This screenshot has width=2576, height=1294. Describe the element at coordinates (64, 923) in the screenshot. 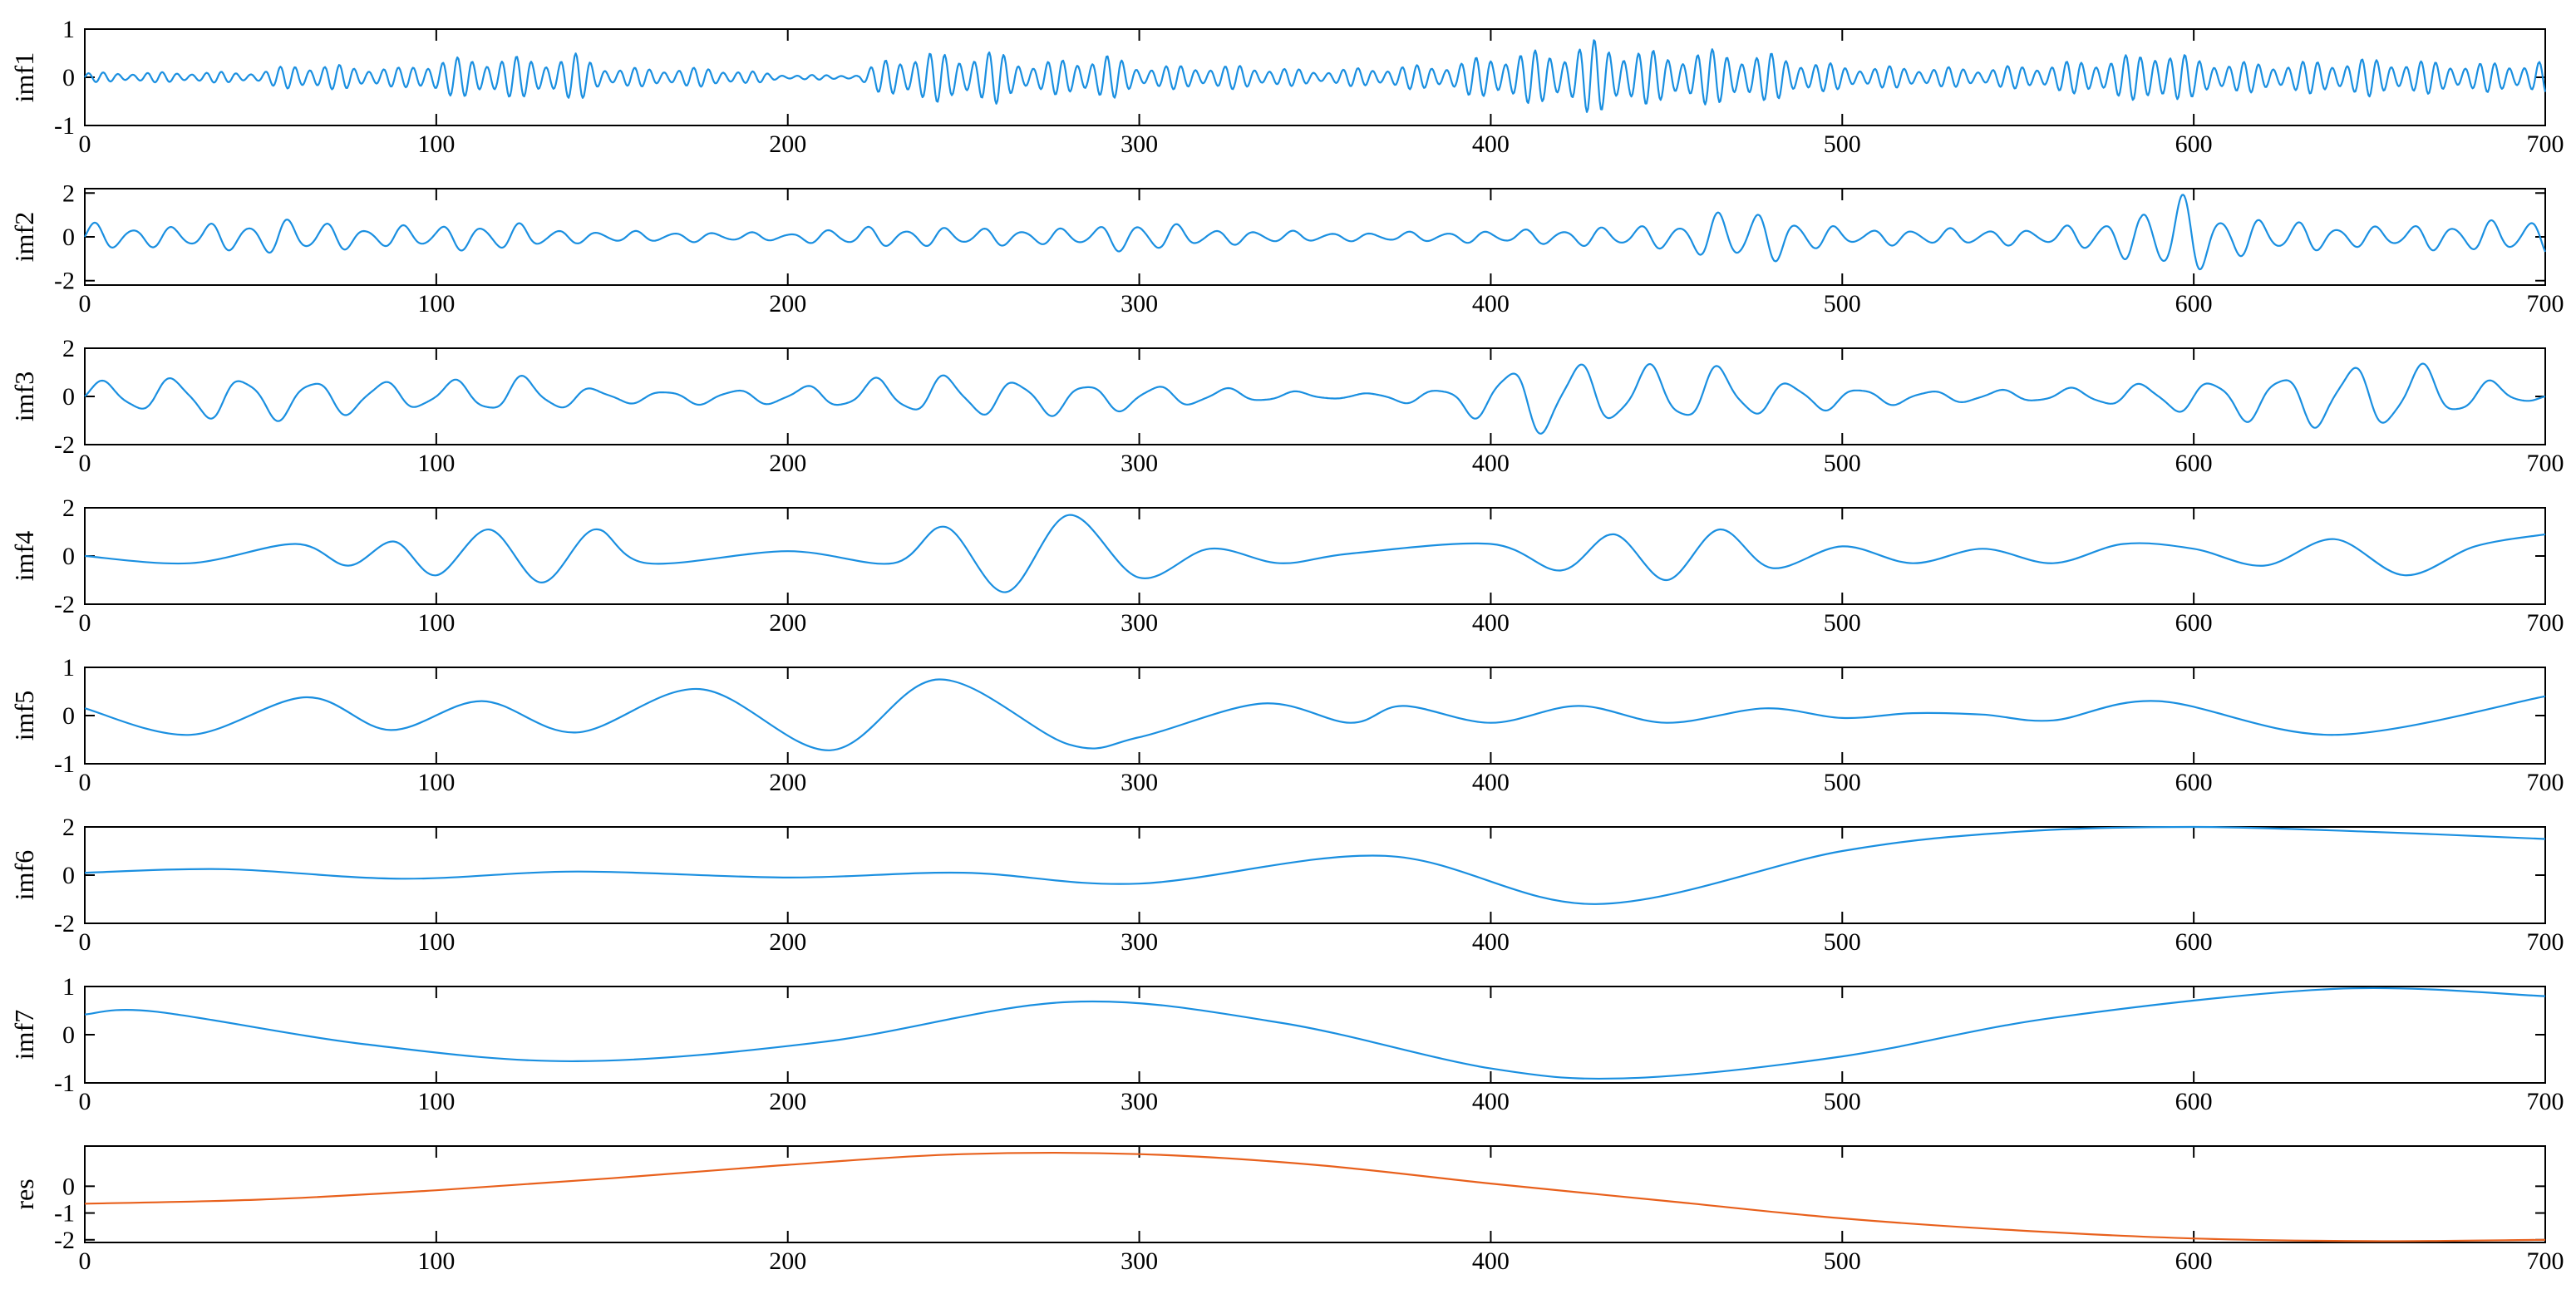

I see `panel-imf6-ytick-label: -2` at that location.